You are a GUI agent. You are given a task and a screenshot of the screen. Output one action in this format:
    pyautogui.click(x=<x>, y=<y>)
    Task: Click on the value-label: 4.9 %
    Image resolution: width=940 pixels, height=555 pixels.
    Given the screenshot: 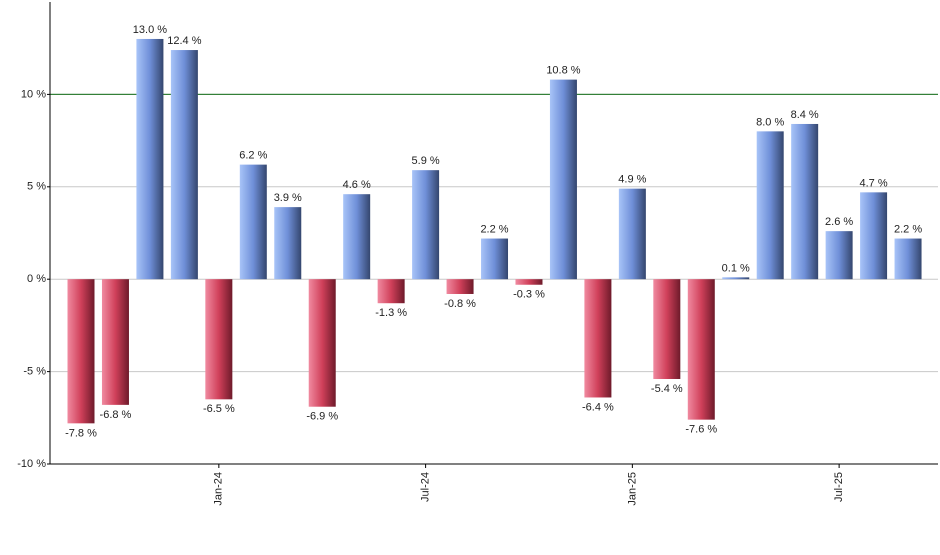 What is the action you would take?
    pyautogui.click(x=632, y=180)
    